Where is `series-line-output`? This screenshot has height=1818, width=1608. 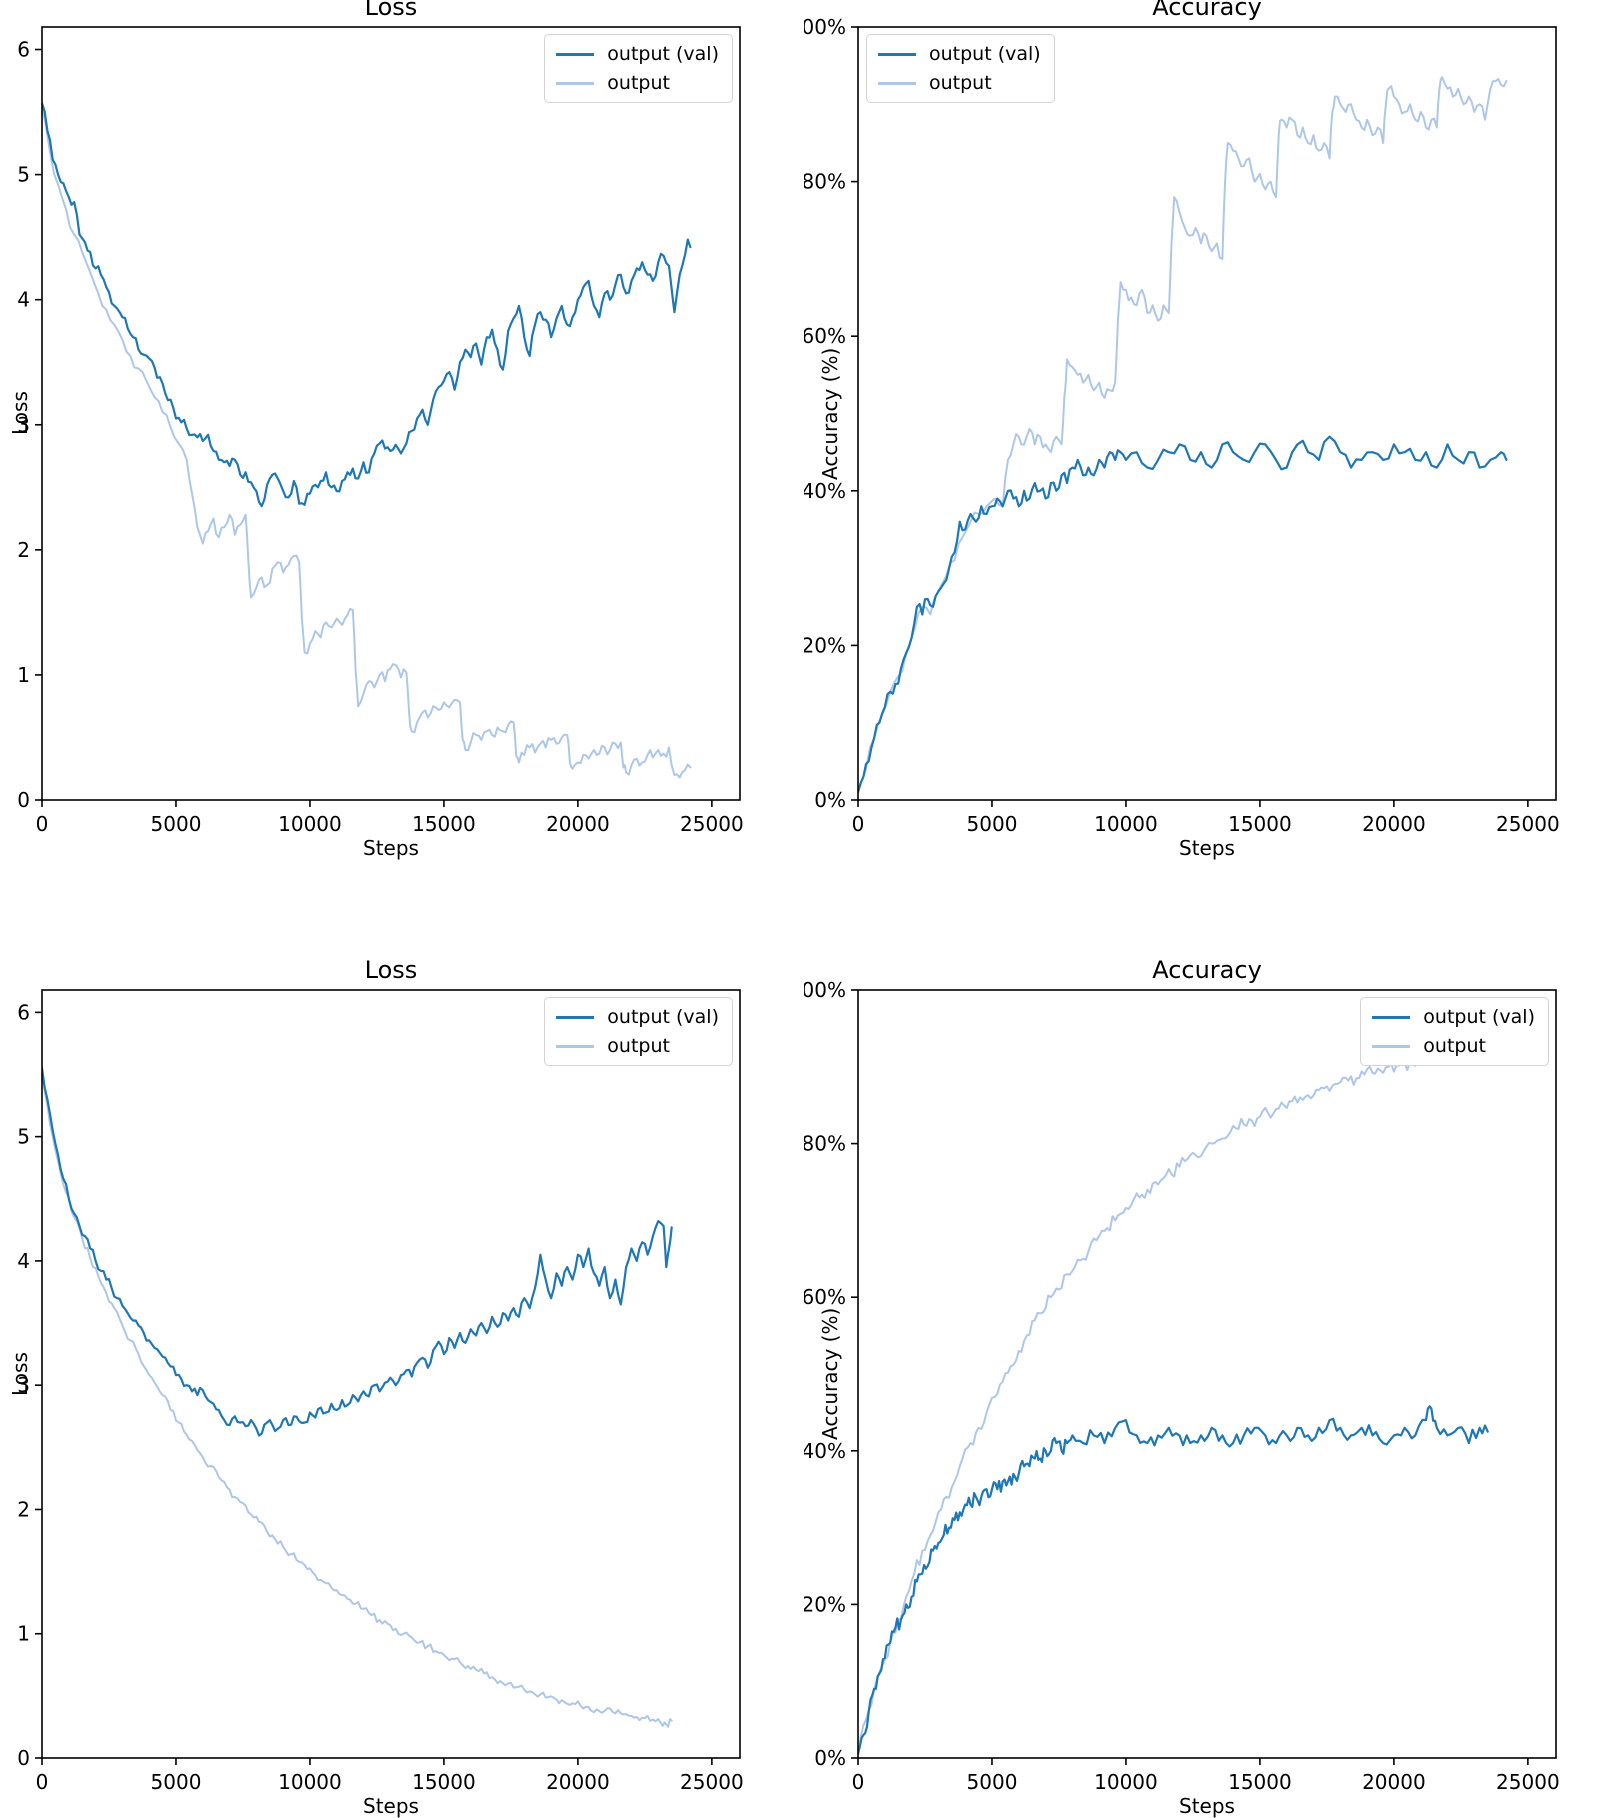
series-line-output is located at coordinates (357, 1399).